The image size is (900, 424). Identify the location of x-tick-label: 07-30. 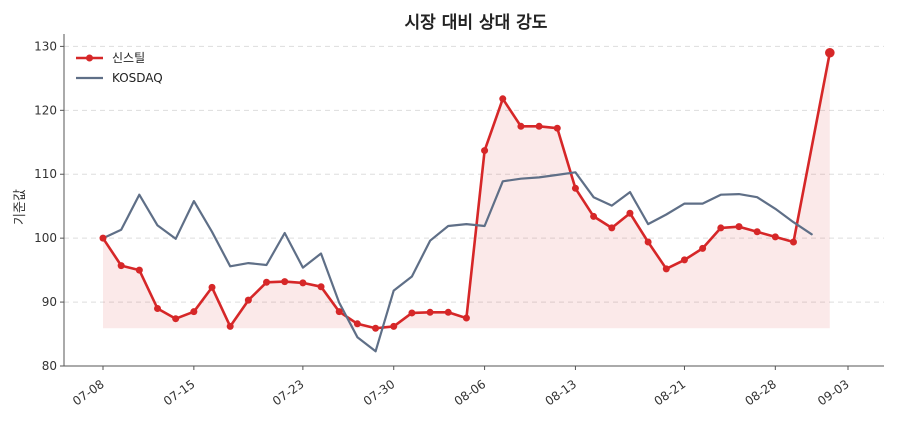
(379, 392).